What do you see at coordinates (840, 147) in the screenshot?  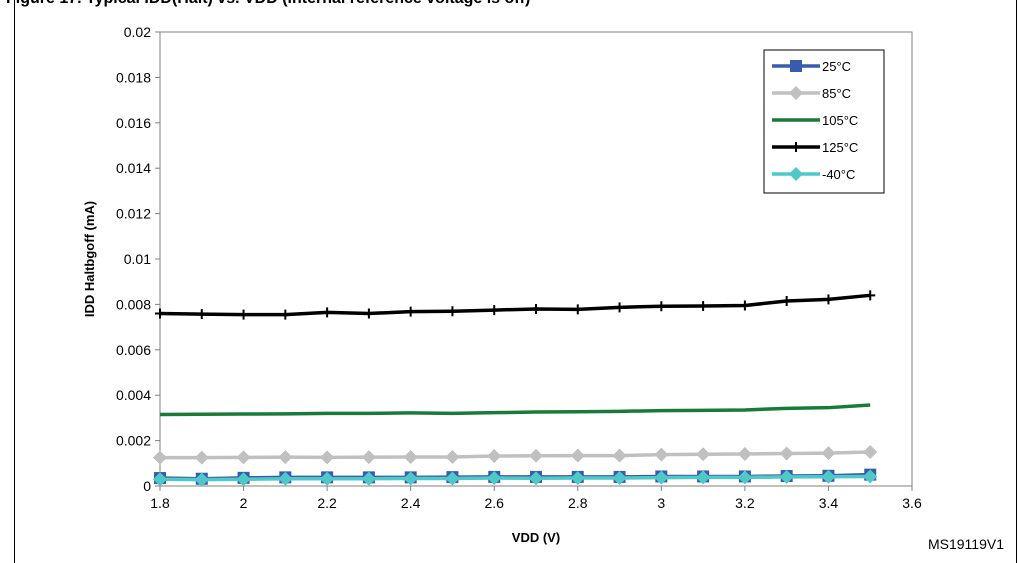 I see `legend-label-3: 125°C` at bounding box center [840, 147].